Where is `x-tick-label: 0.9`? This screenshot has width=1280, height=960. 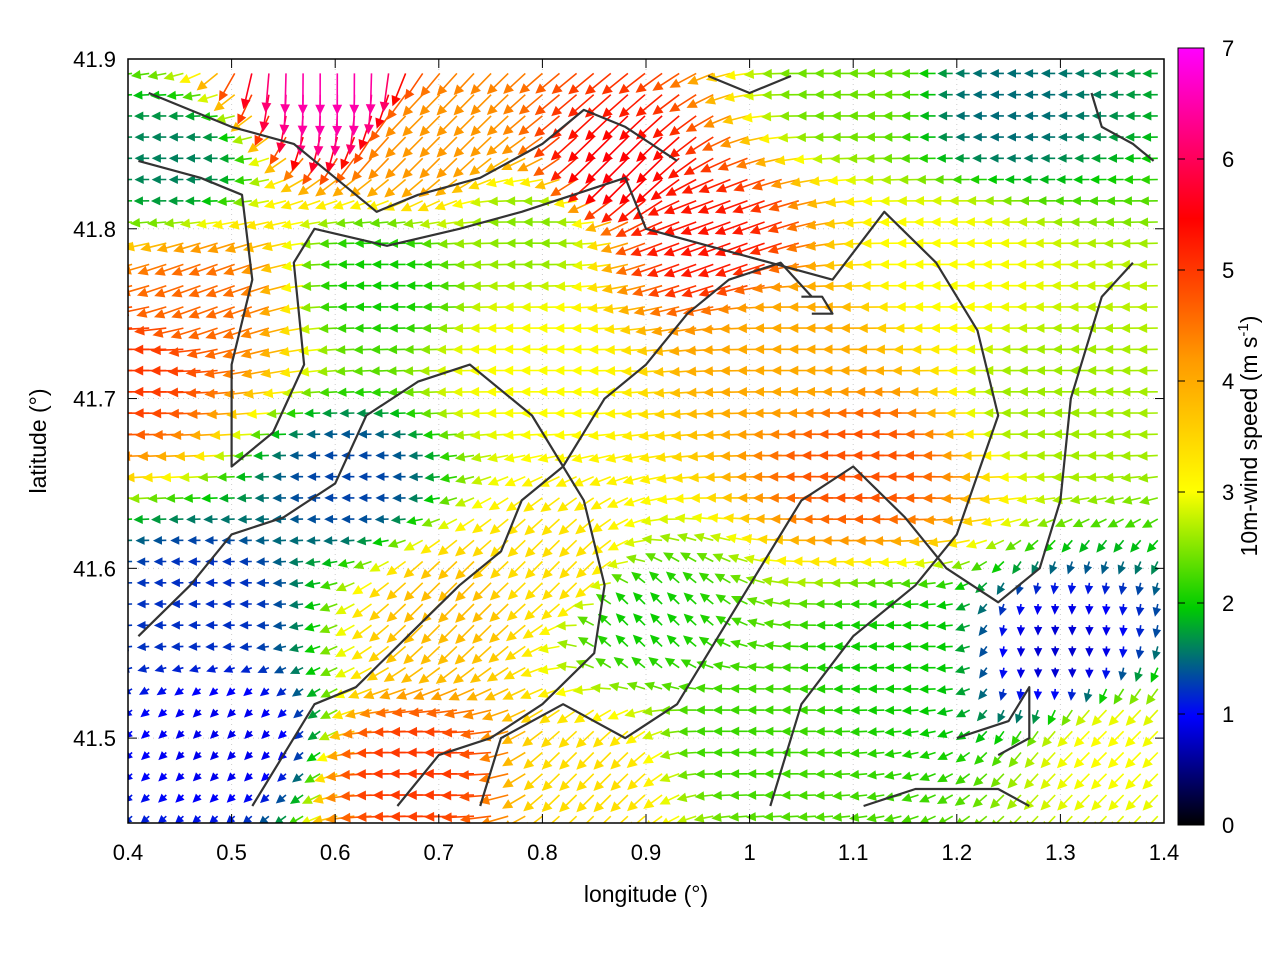
x-tick-label: 0.9 is located at coordinates (646, 852).